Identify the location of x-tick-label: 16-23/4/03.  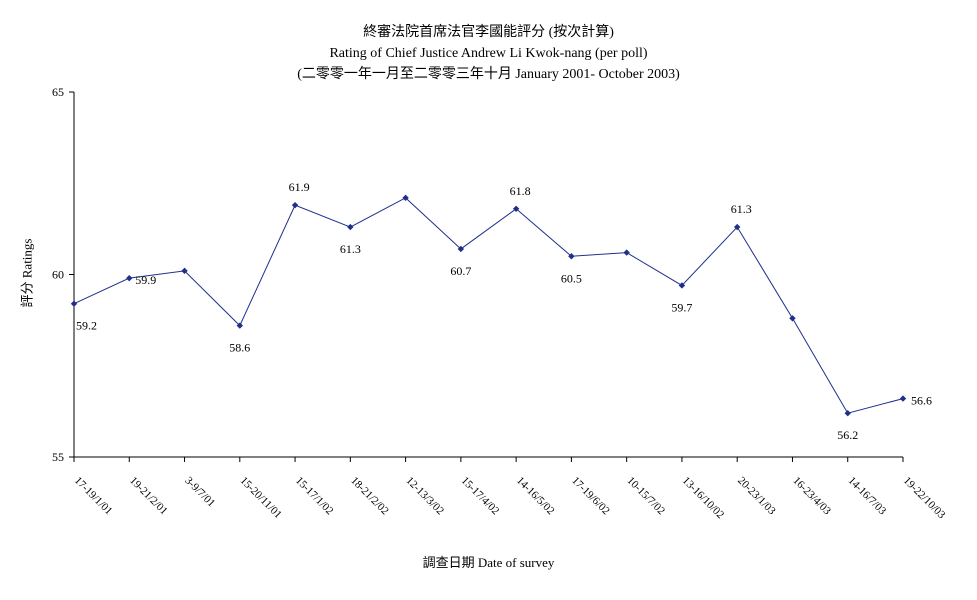
(811, 496).